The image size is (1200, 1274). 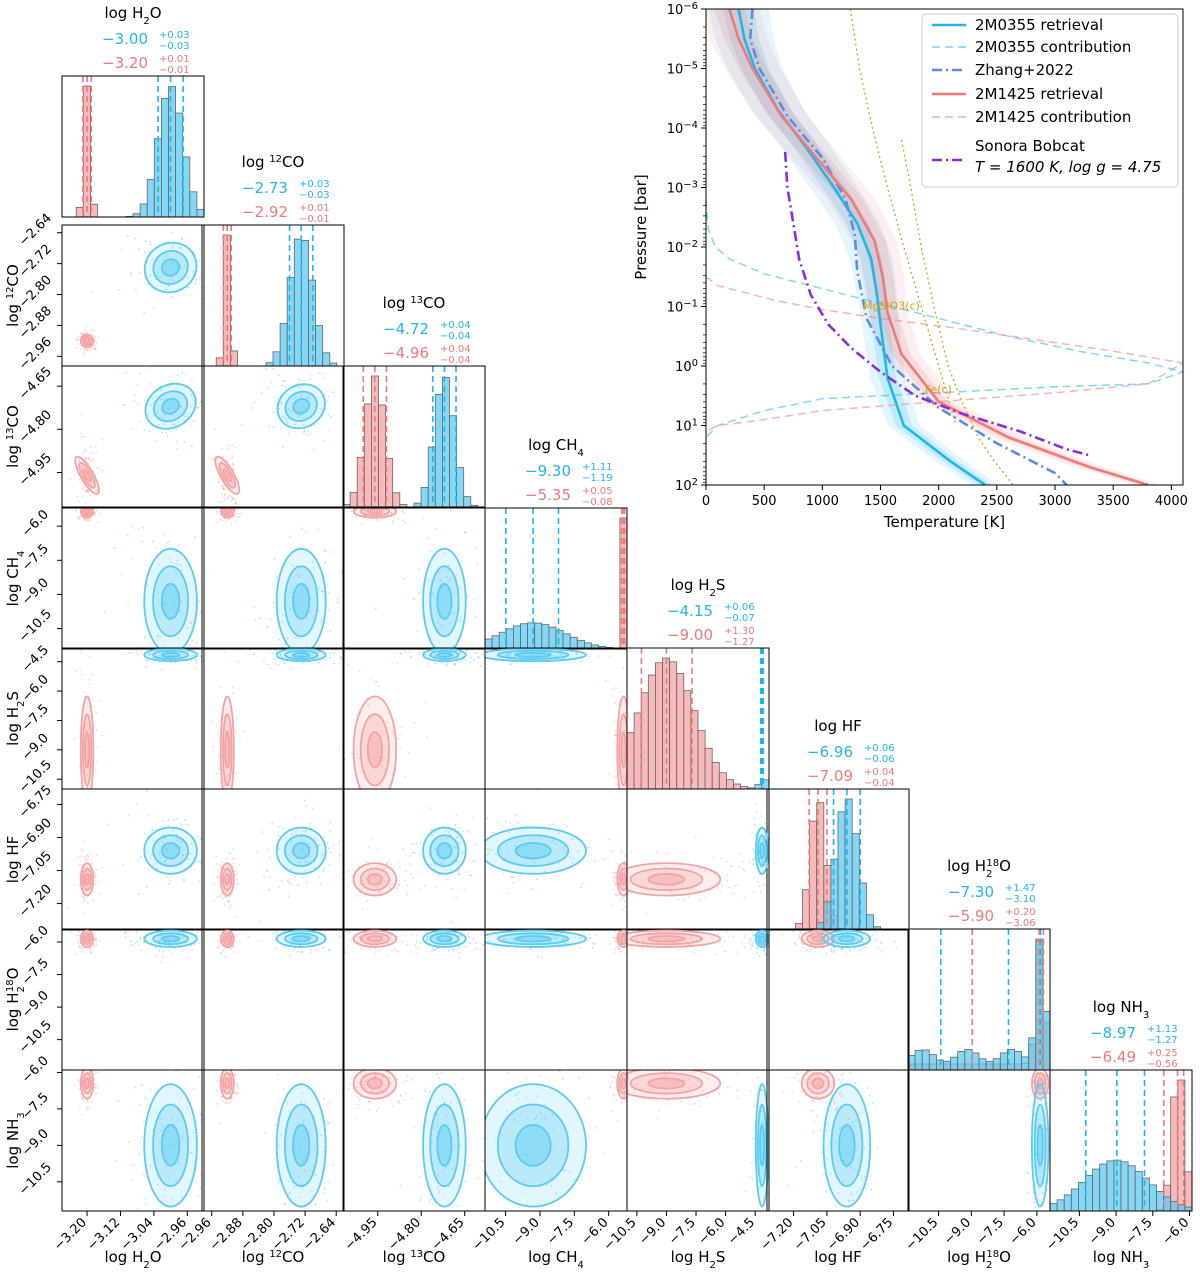 What do you see at coordinates (132, 15) in the screenshot?
I see `param-title-h2o: log H2O` at bounding box center [132, 15].